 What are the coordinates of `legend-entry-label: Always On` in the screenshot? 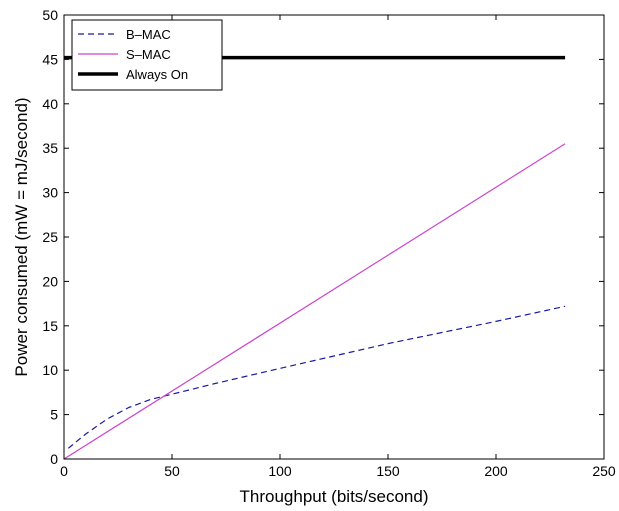 It's located at (157, 74).